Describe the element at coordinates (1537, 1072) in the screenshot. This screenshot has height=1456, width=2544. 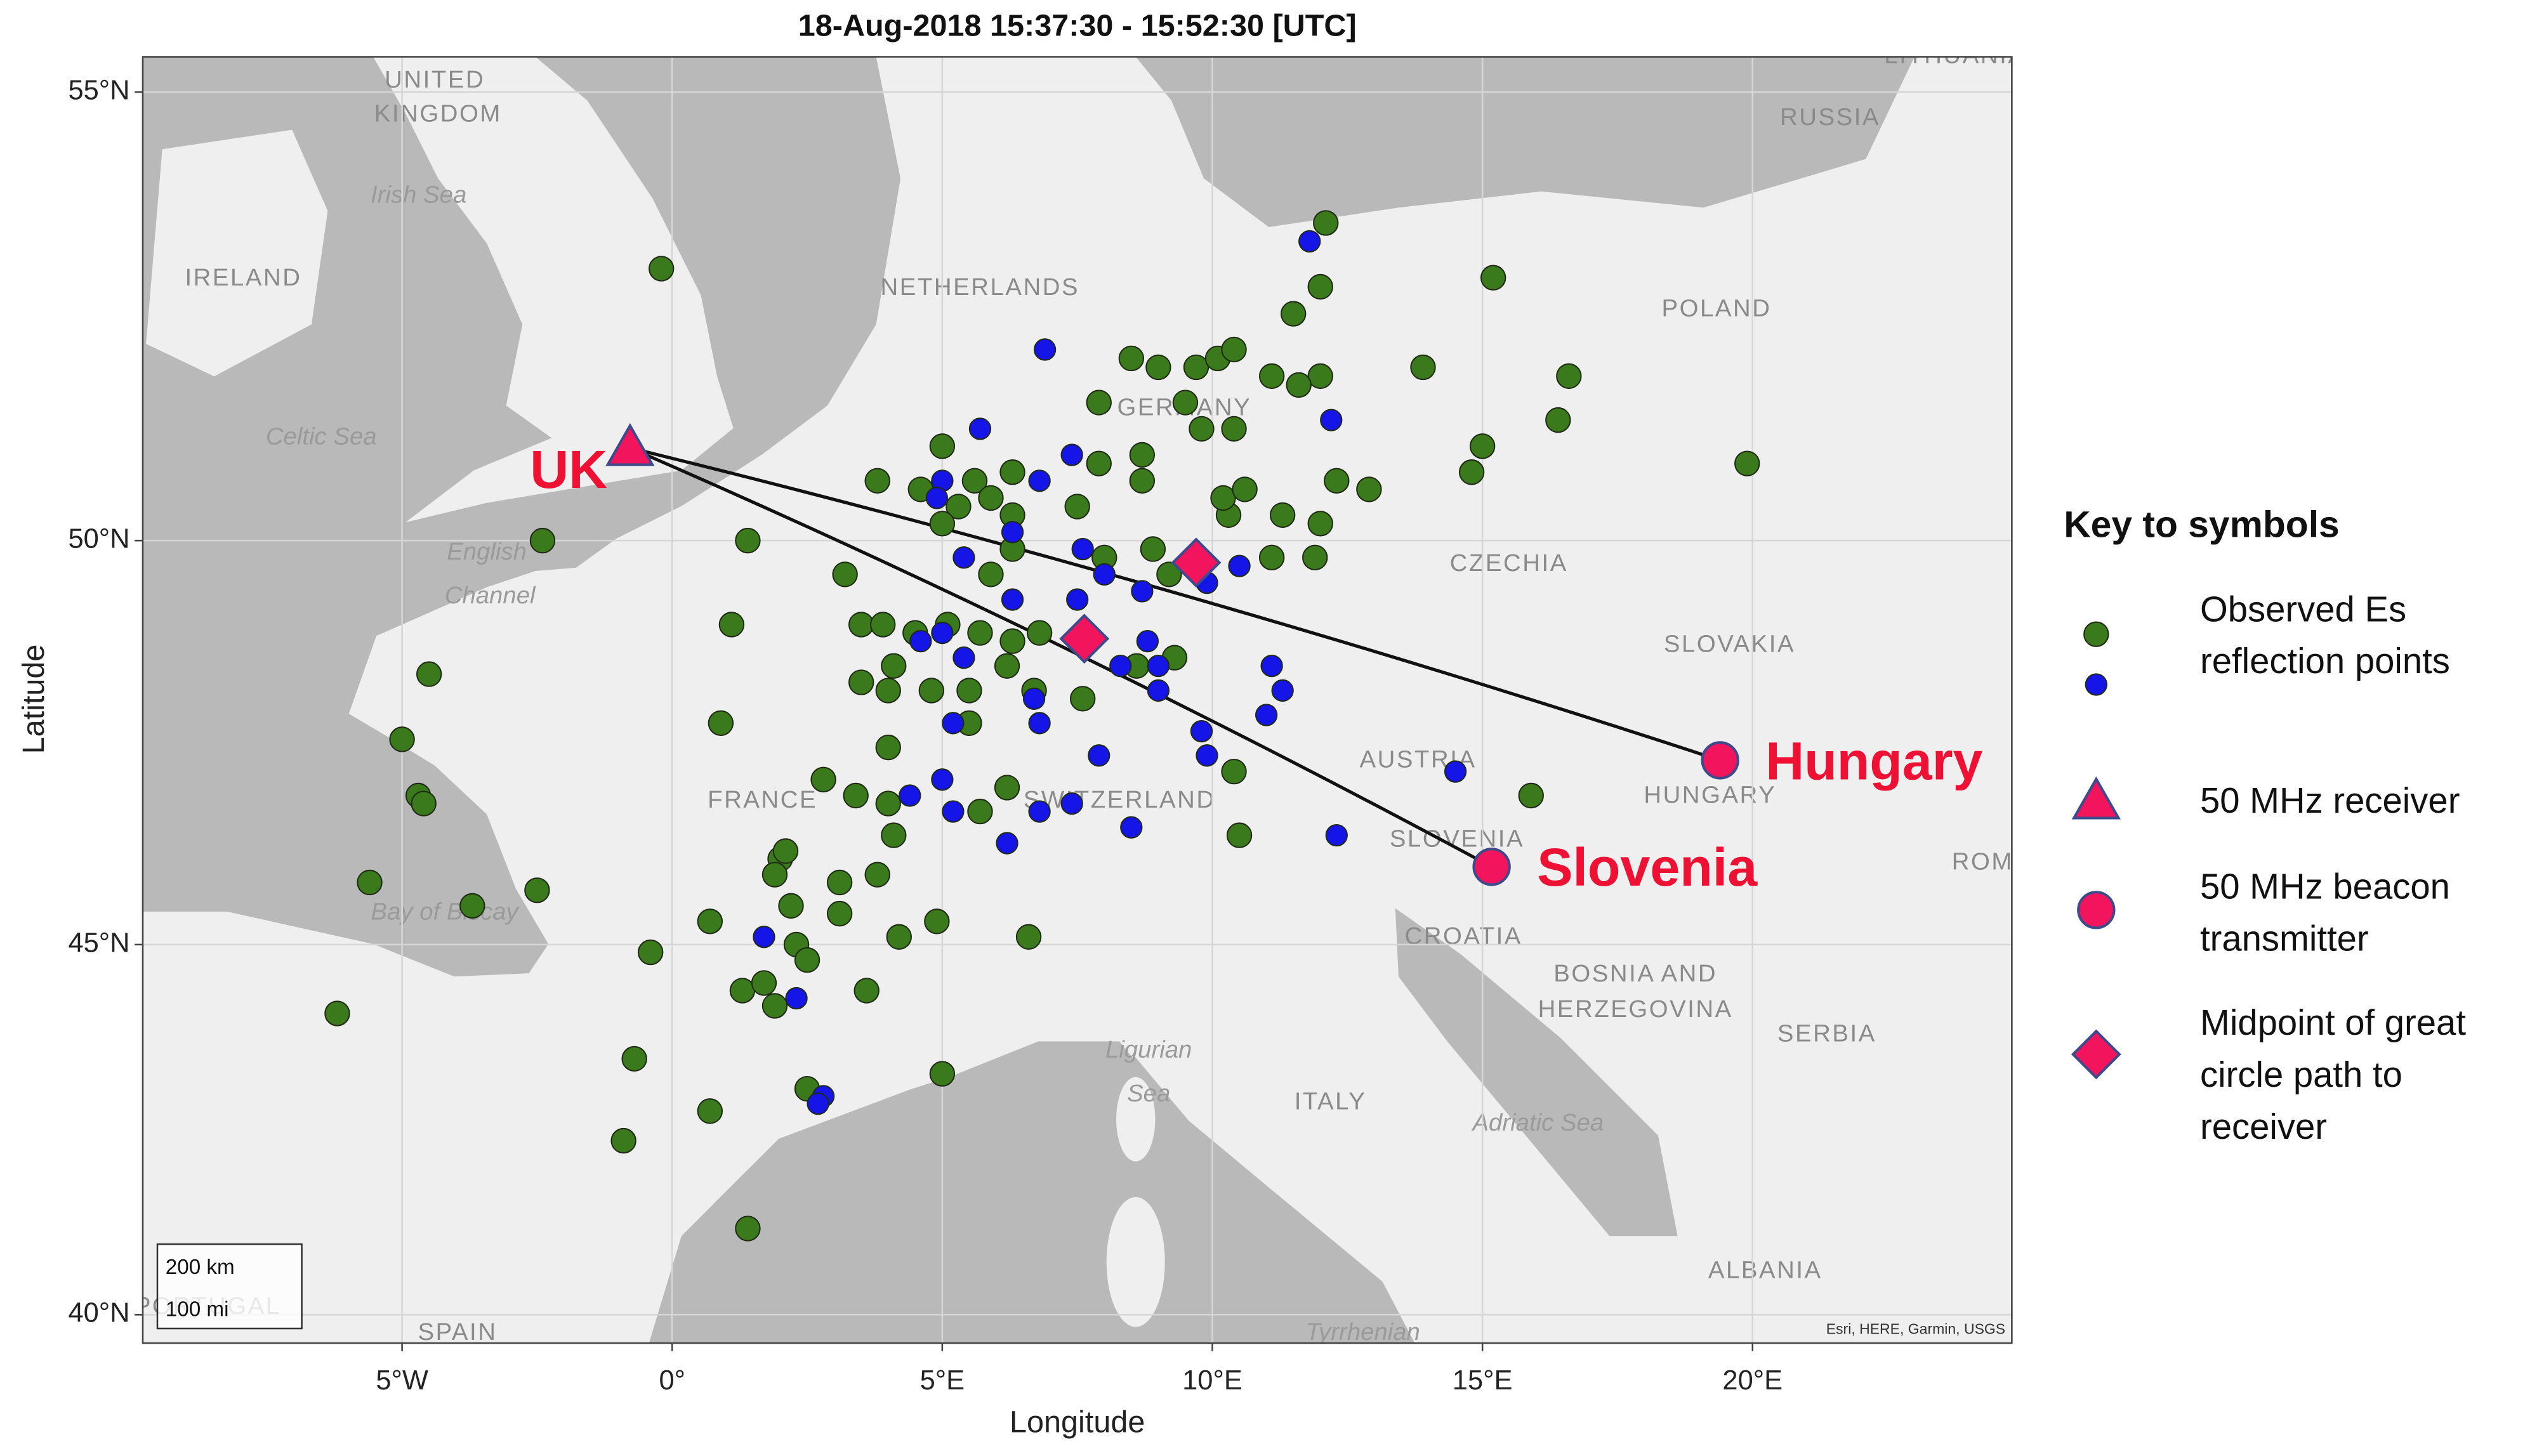
I see `adriatic` at that location.